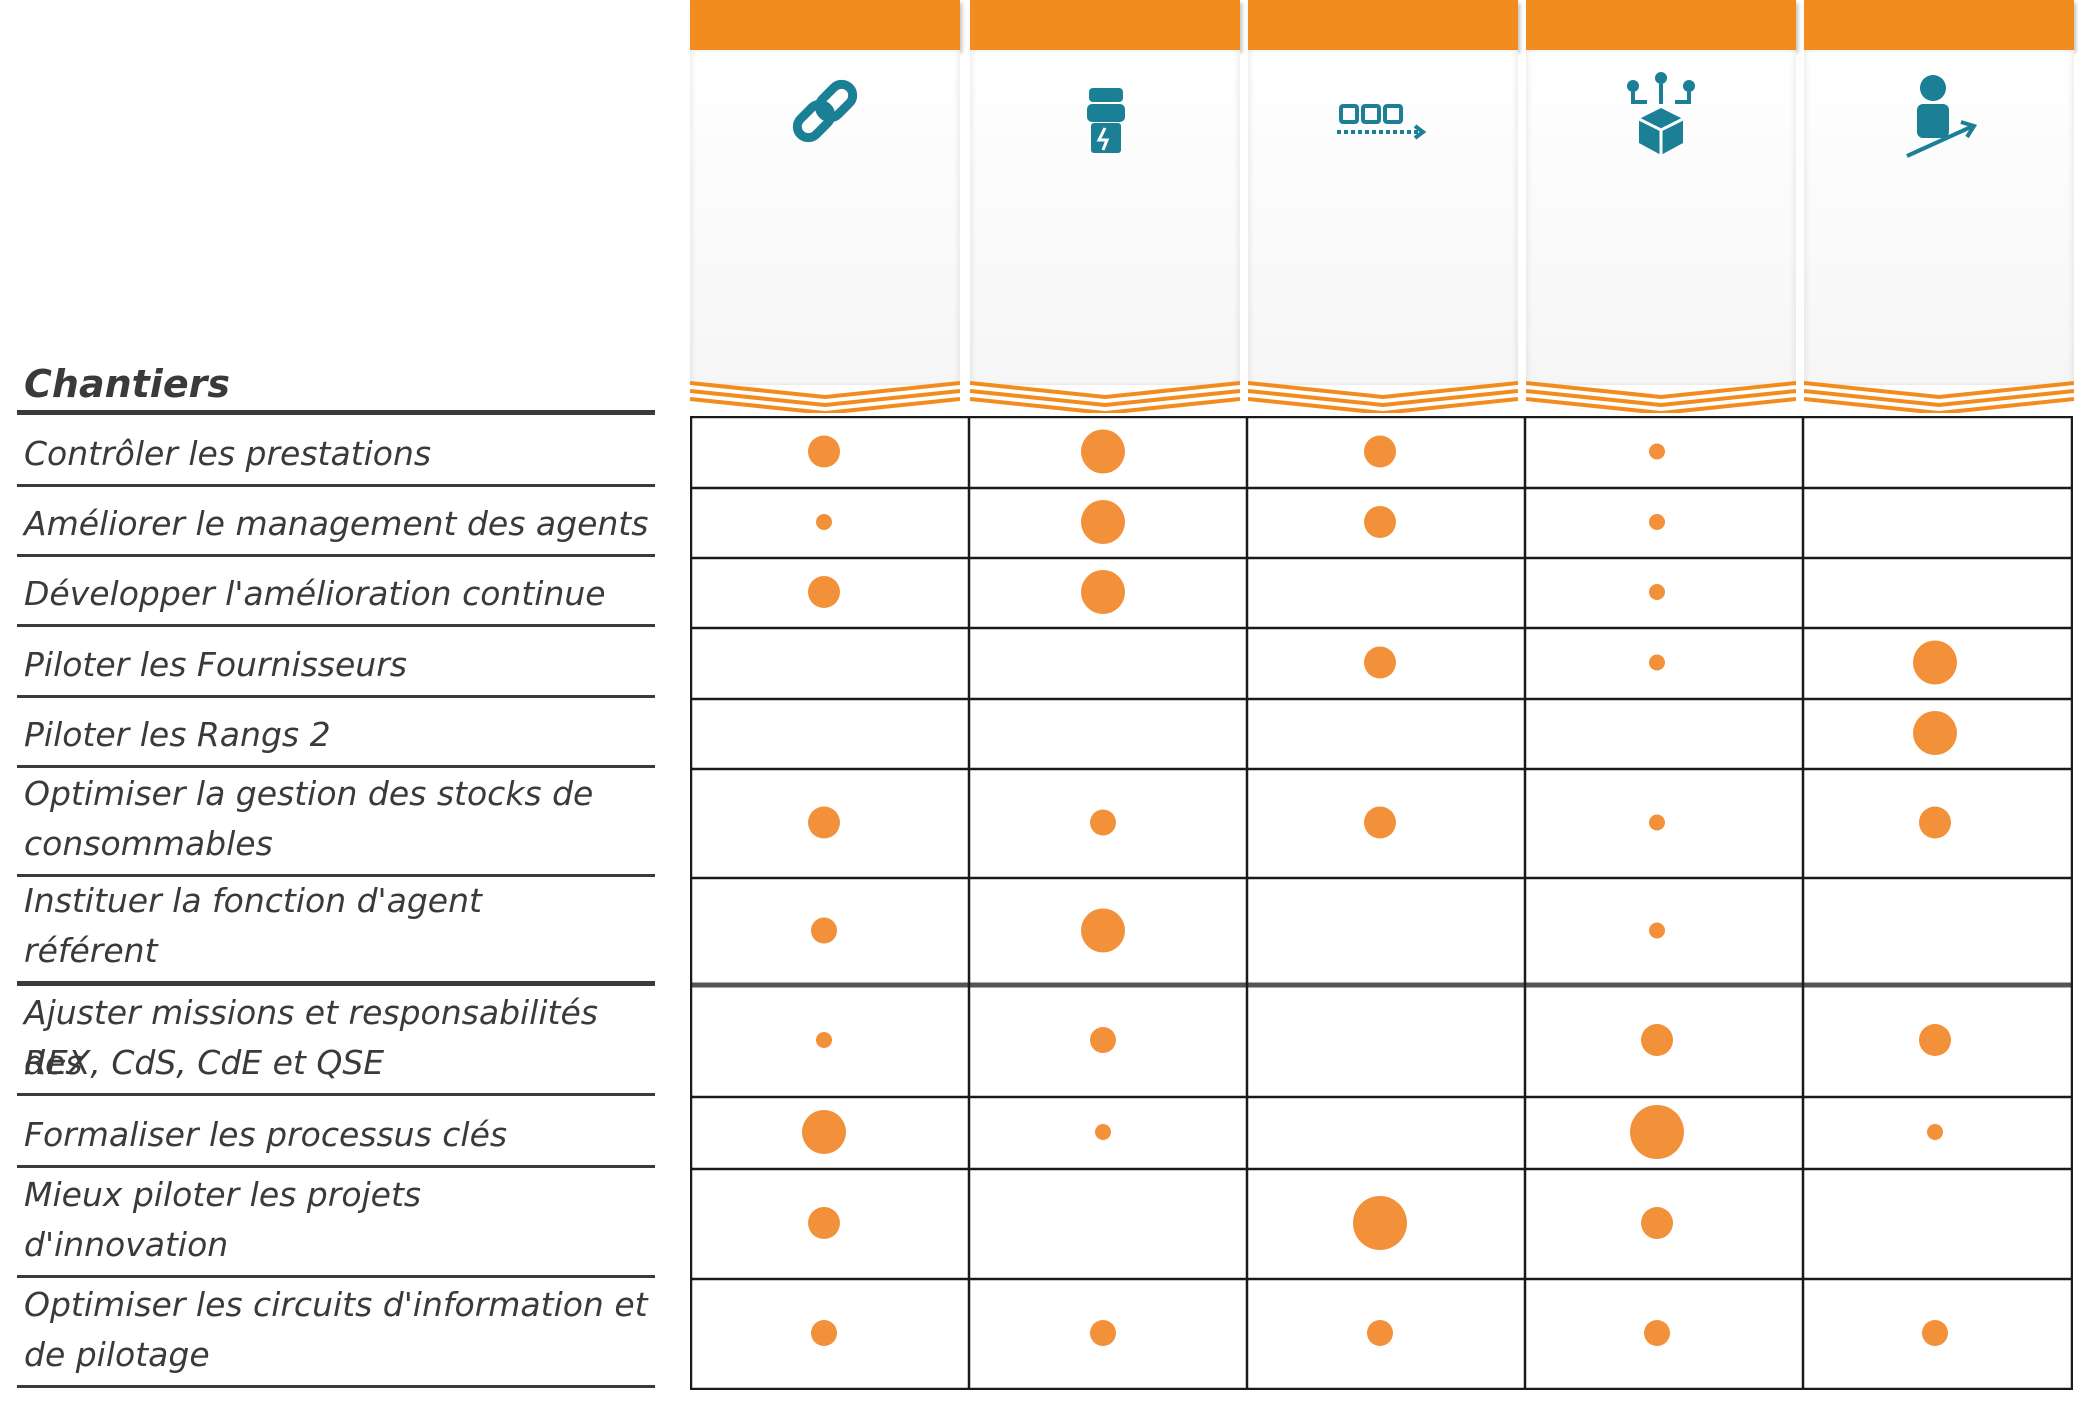 The image size is (2078, 1405). What do you see at coordinates (1661, 118) in the screenshot?
I see `network-cube-icon` at bounding box center [1661, 118].